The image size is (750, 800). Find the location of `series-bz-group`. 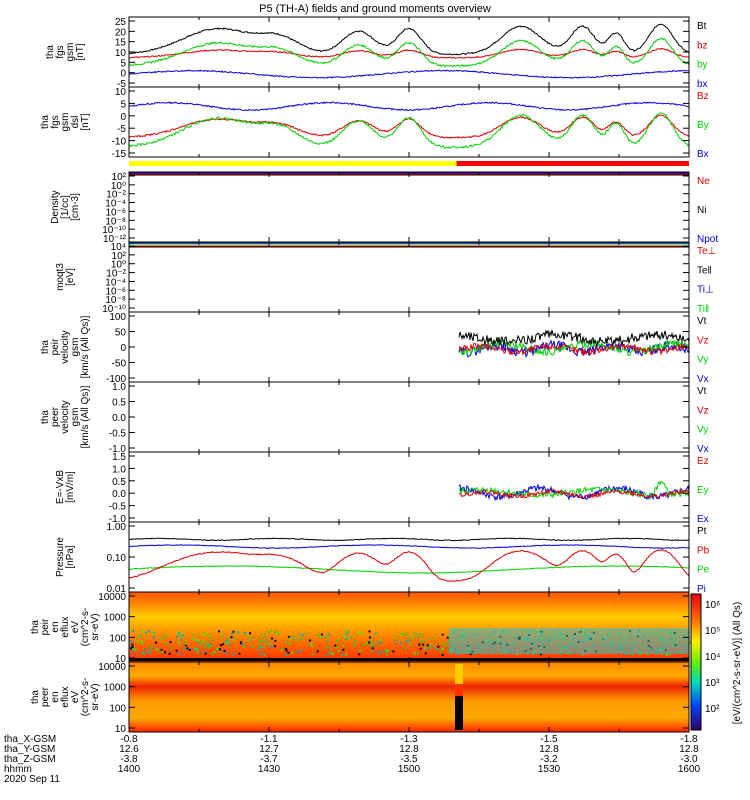

series-bz-group is located at coordinates (409, 53).